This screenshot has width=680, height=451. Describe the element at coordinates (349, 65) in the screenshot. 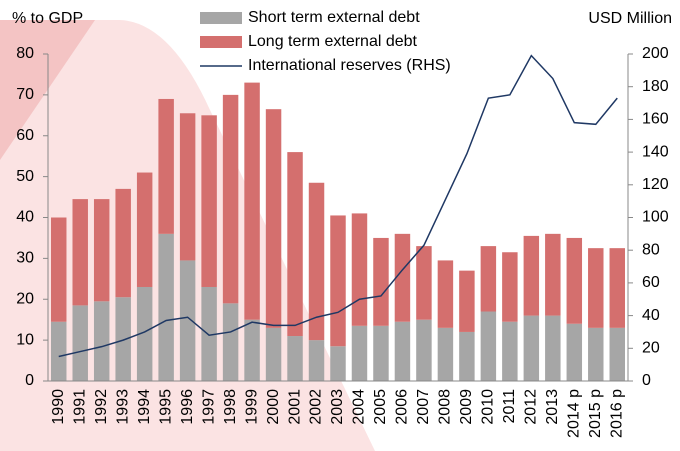

I see `legend-label: International reserves (RHS)` at that location.